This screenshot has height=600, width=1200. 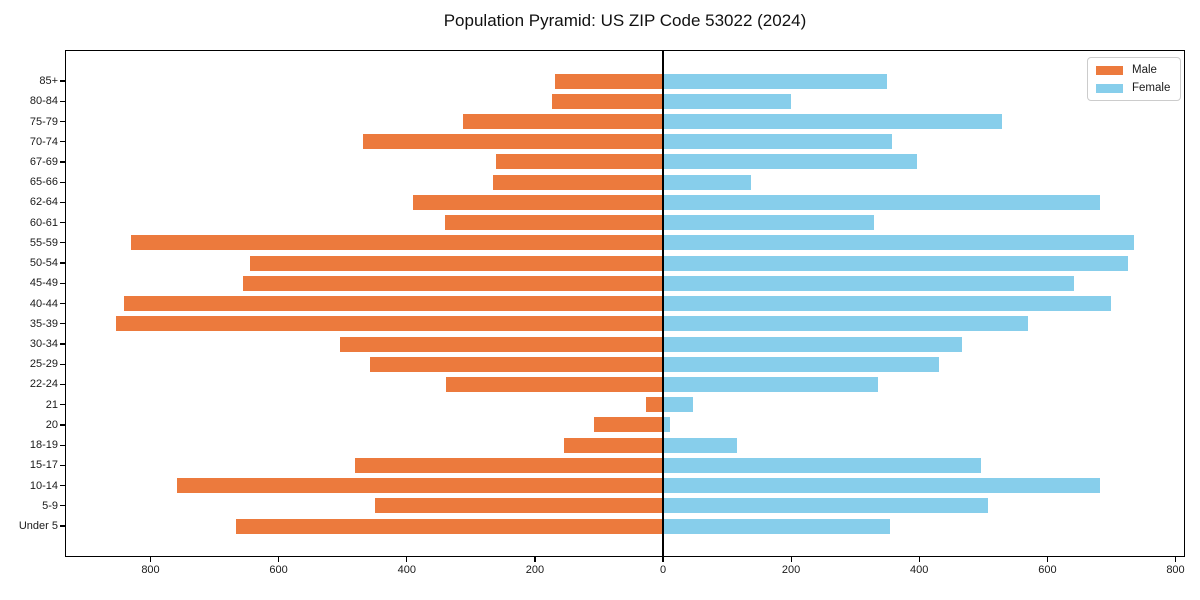 I want to click on male-bar-Under 5, so click(x=449, y=526).